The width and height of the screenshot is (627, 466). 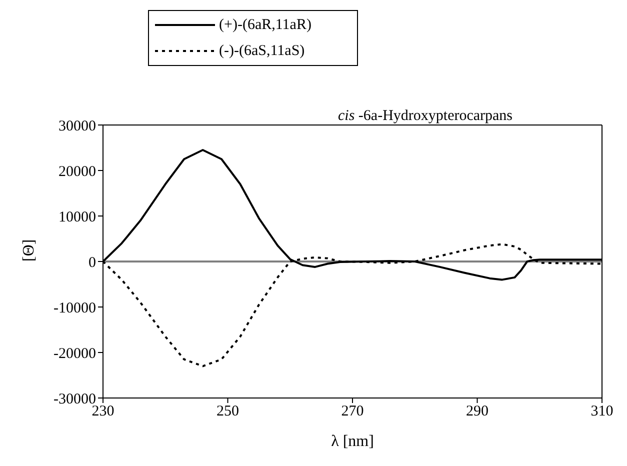 I want to click on x-axis-title: λ [nm], so click(x=352, y=441).